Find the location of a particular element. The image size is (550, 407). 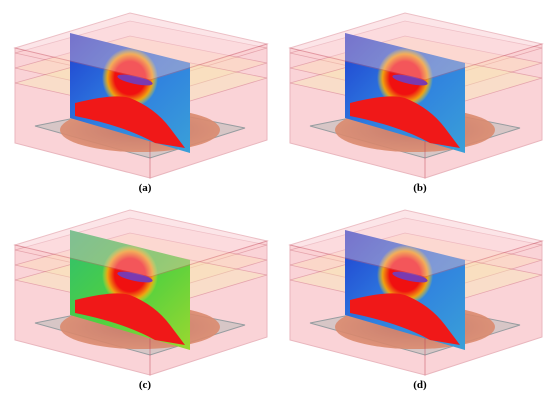

panel-label: (a) is located at coordinates (145, 188).